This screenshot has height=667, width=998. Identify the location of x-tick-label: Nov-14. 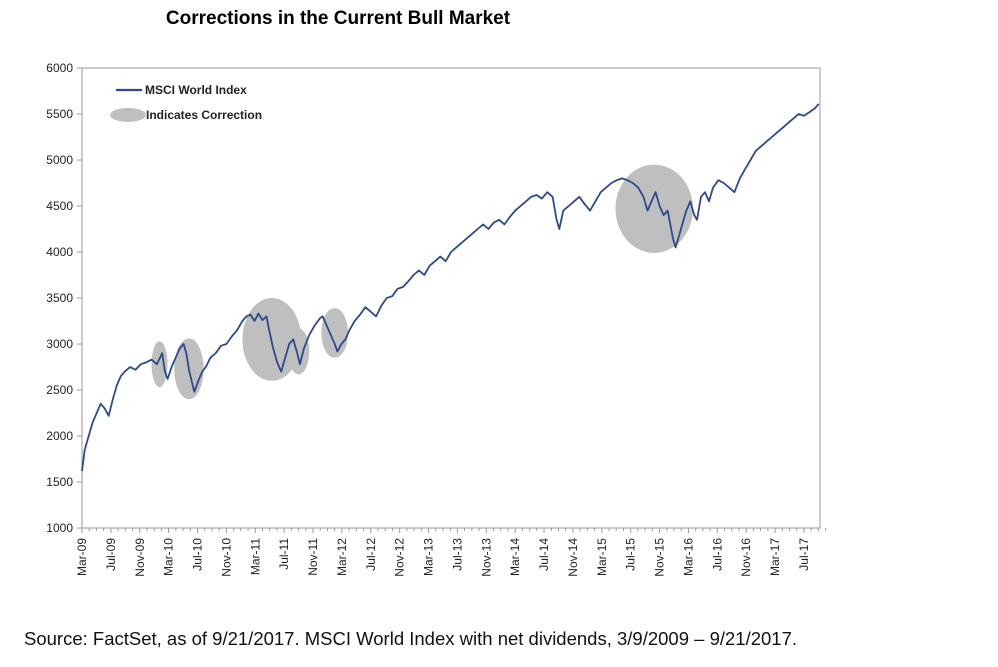
(573, 557).